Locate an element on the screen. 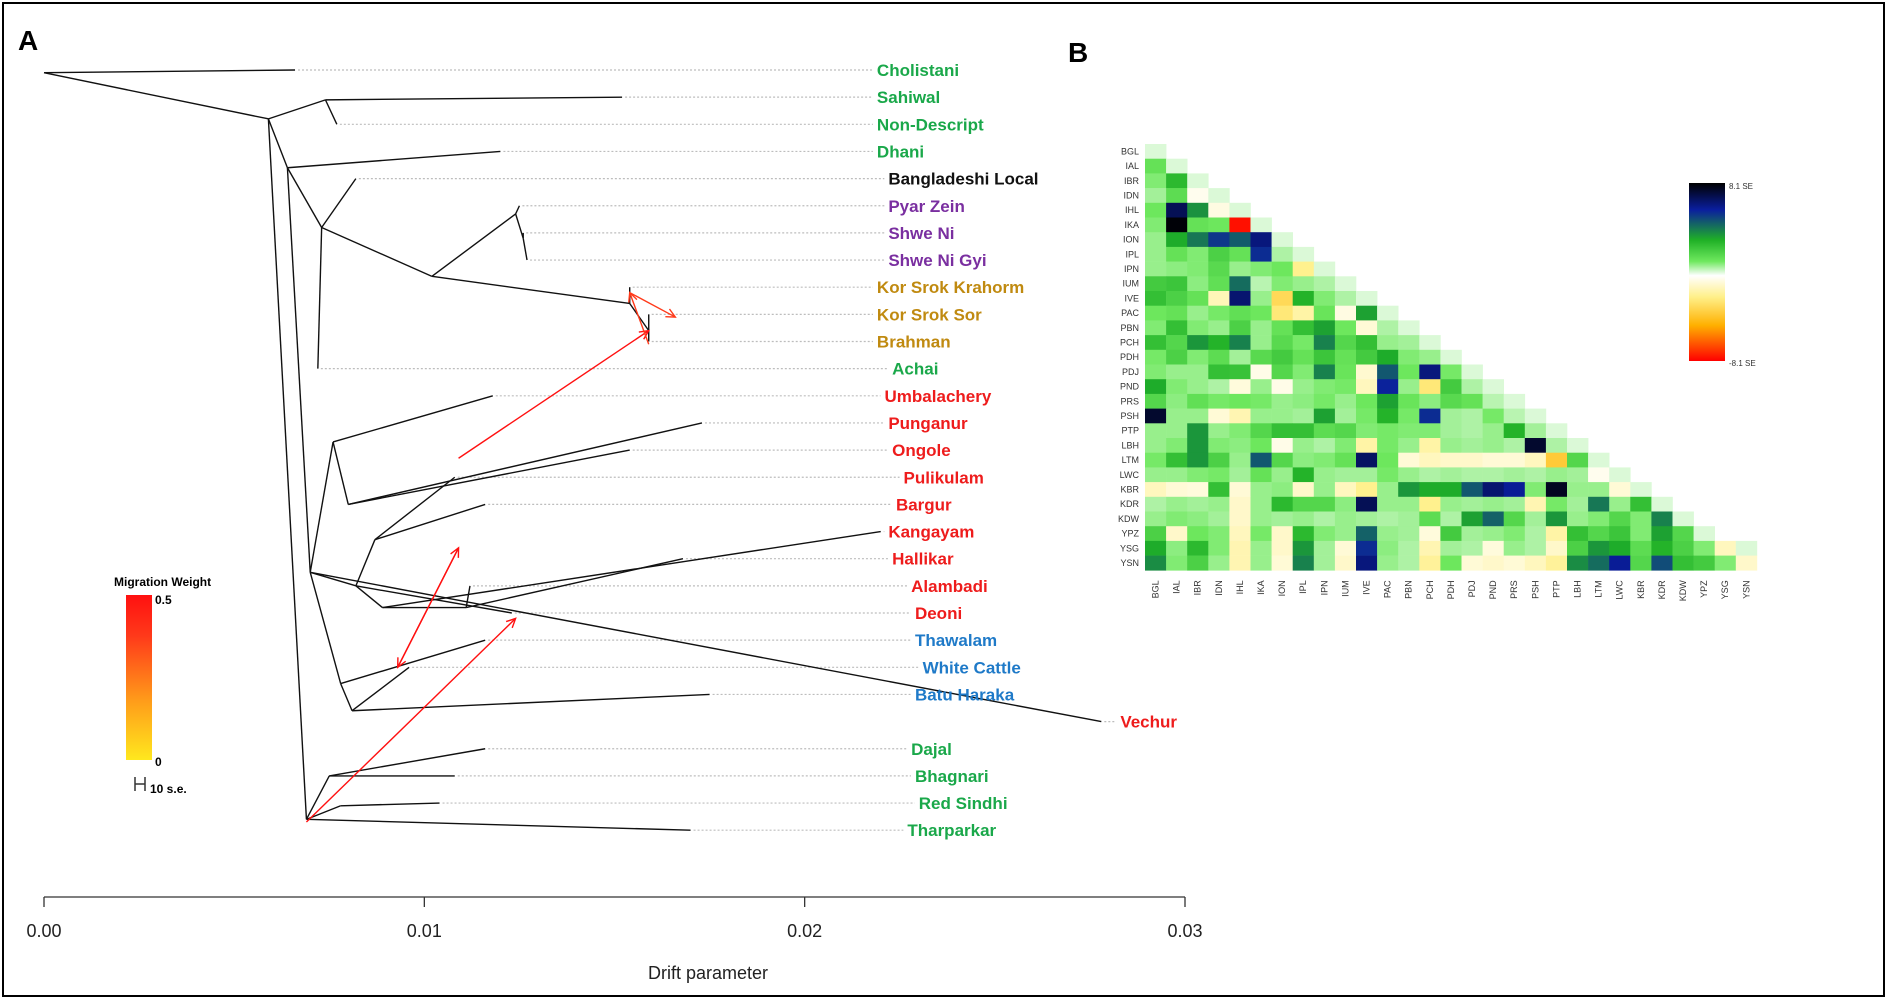  leaf-label: Punganur is located at coordinates (928, 423).